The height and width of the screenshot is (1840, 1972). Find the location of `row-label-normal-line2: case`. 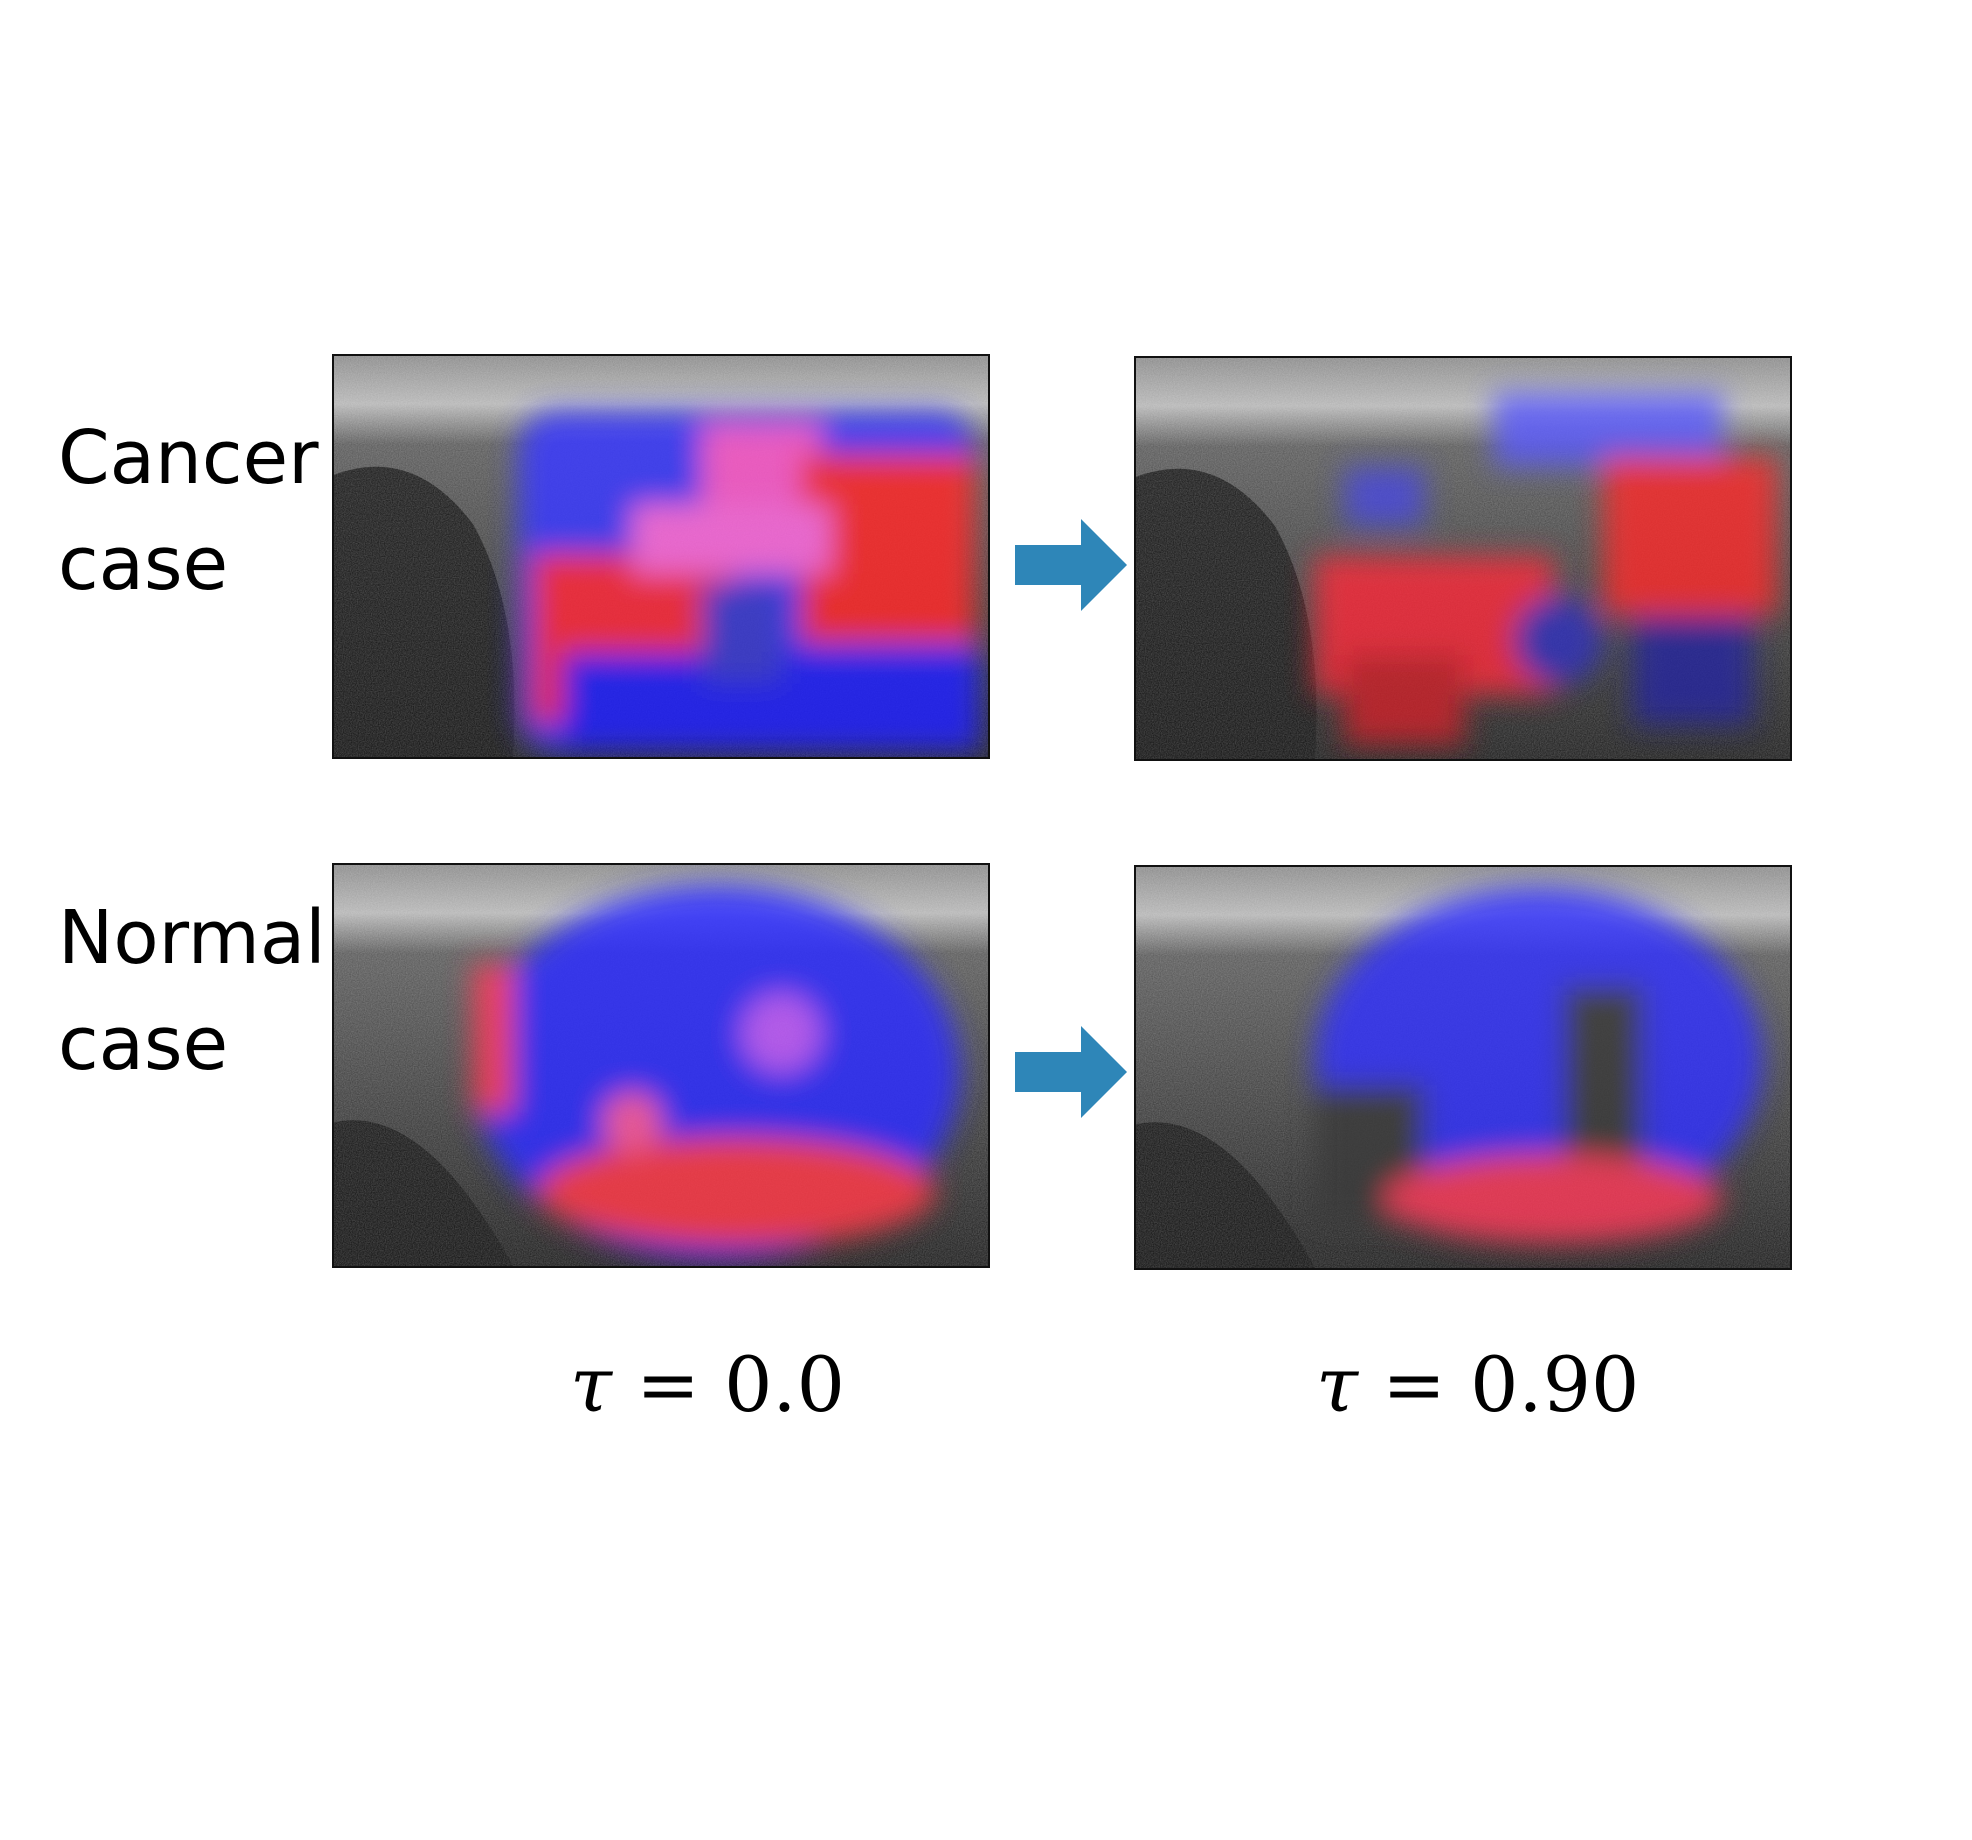

row-label-normal-line2: case is located at coordinates (143, 1044).